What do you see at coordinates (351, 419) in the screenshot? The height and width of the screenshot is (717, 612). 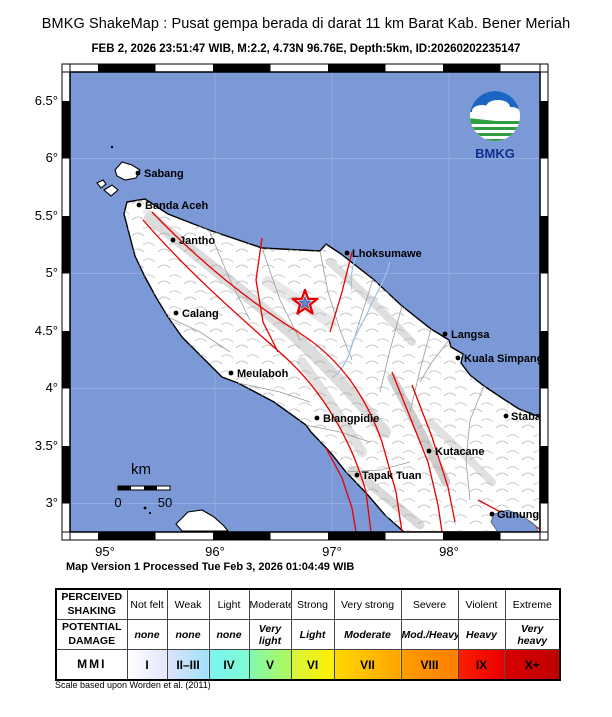 I see `svg-text: Blangpidie` at bounding box center [351, 419].